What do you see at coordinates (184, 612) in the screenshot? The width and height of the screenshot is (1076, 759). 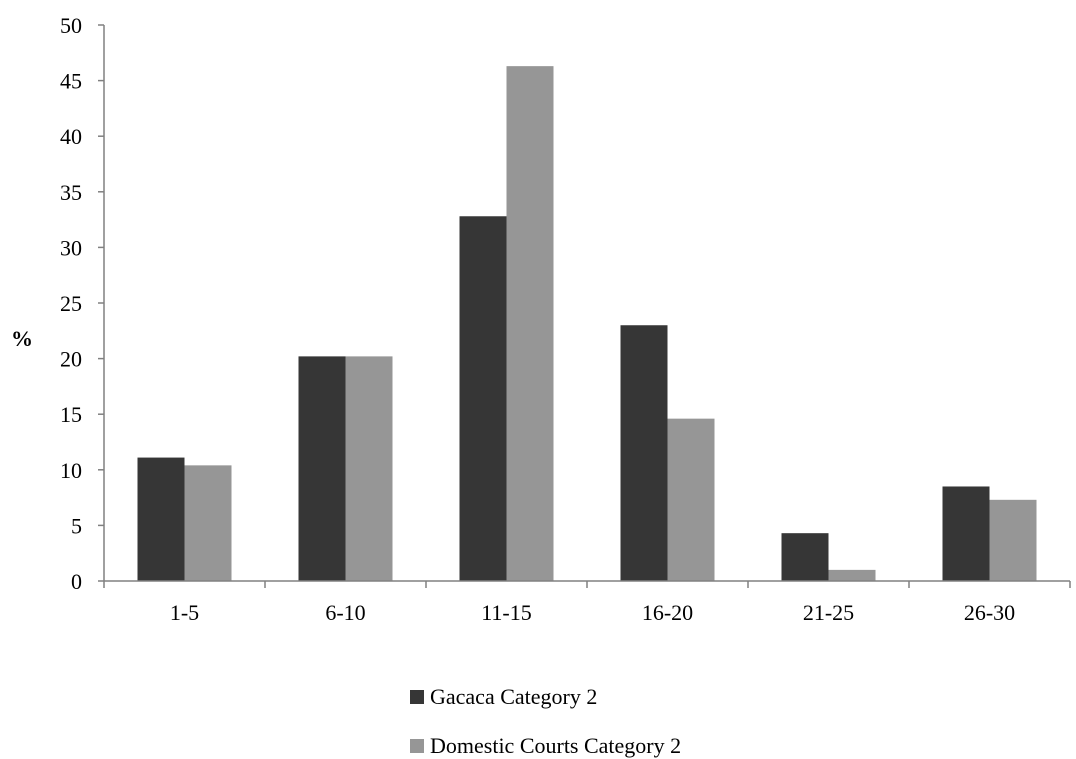 I see `x-tick-label: 1-5` at bounding box center [184, 612].